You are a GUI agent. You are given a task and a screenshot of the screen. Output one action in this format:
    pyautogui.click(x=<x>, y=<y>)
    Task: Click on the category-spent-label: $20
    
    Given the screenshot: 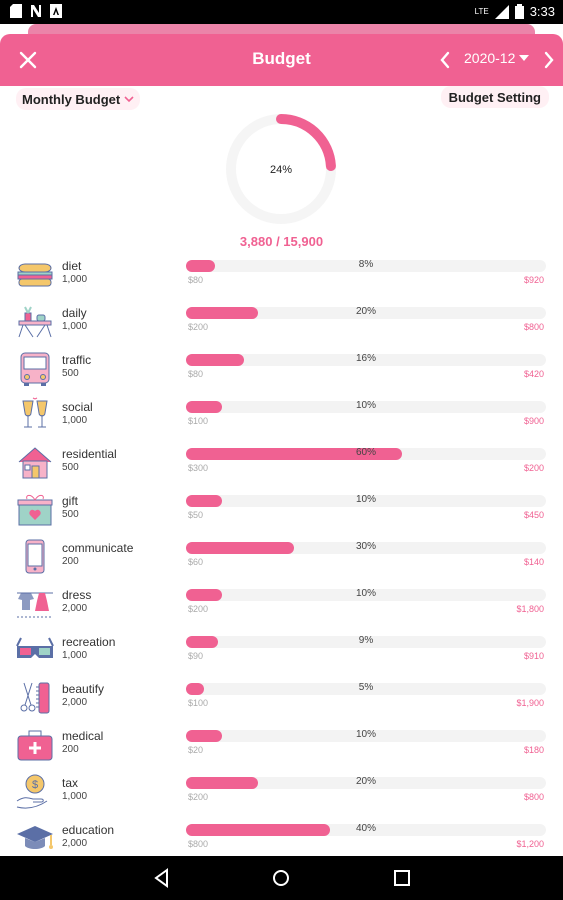 What is the action you would take?
    pyautogui.click(x=196, y=750)
    